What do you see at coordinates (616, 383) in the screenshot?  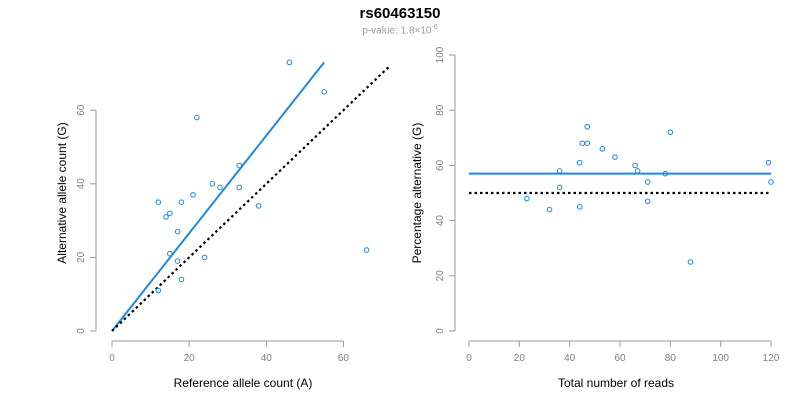 I see `x-axis-label: Total number of reads` at bounding box center [616, 383].